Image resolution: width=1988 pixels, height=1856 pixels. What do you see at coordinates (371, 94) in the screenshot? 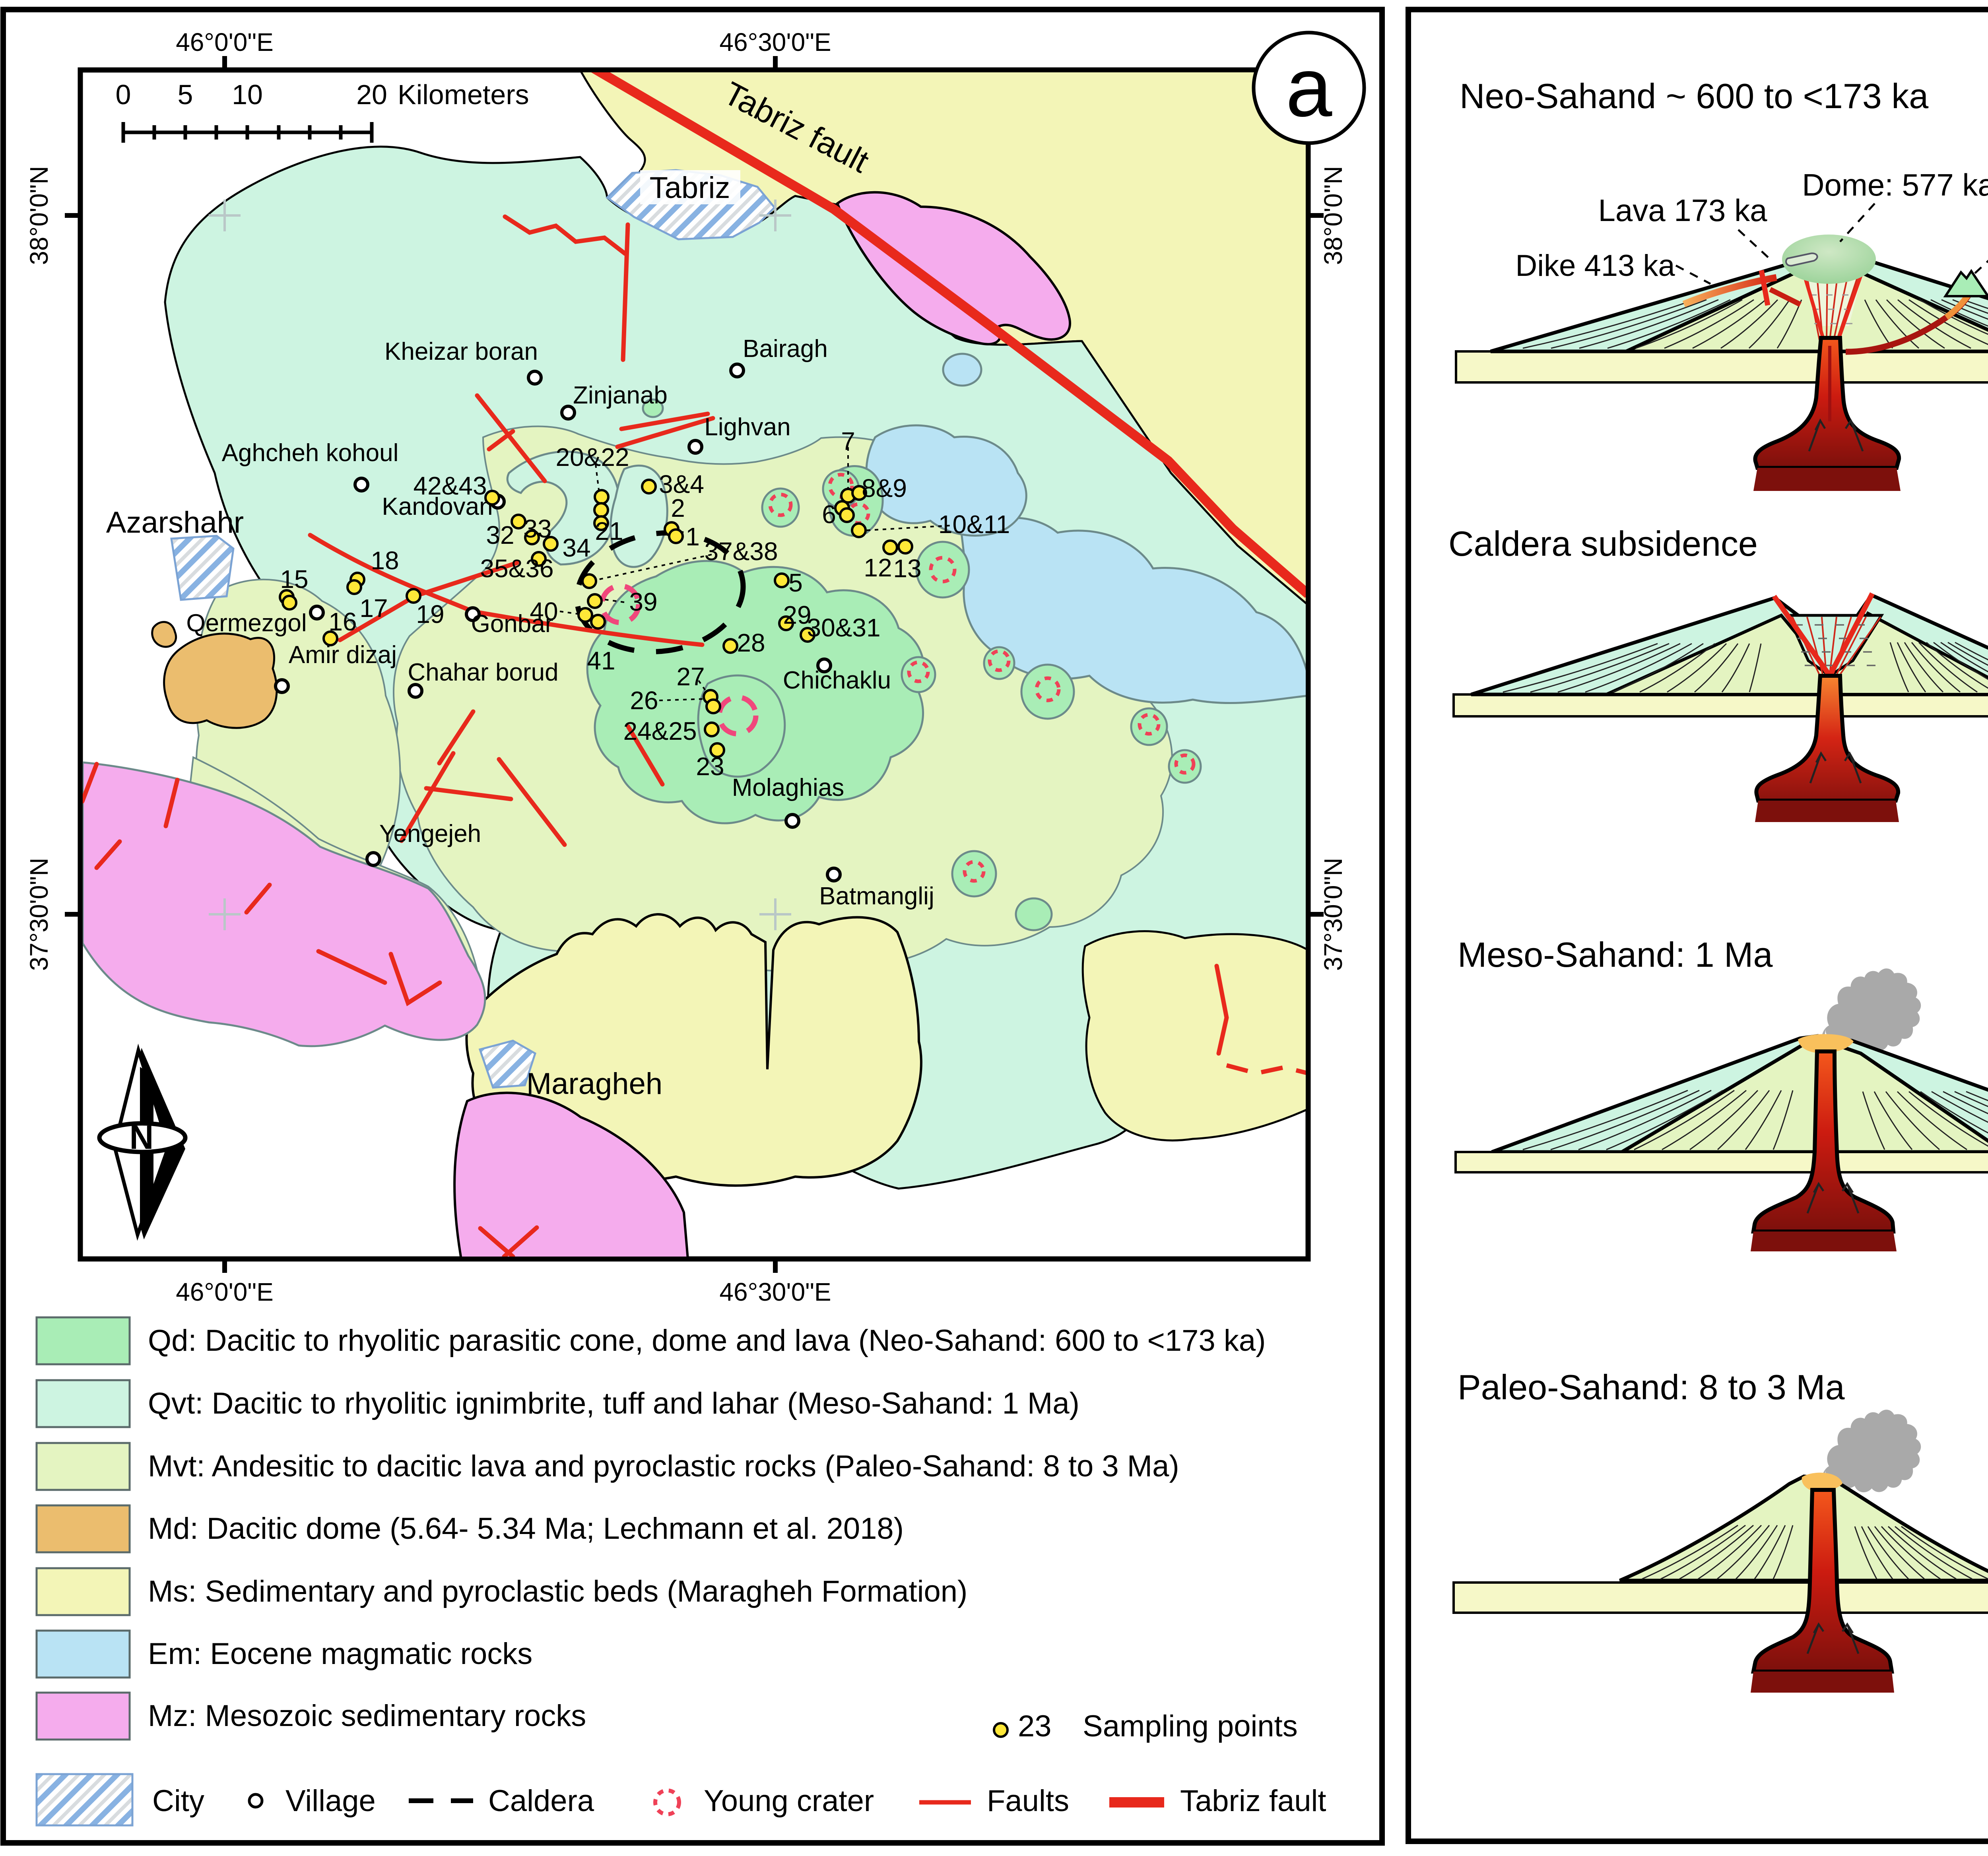
I see `svg-text: 20` at bounding box center [371, 94].